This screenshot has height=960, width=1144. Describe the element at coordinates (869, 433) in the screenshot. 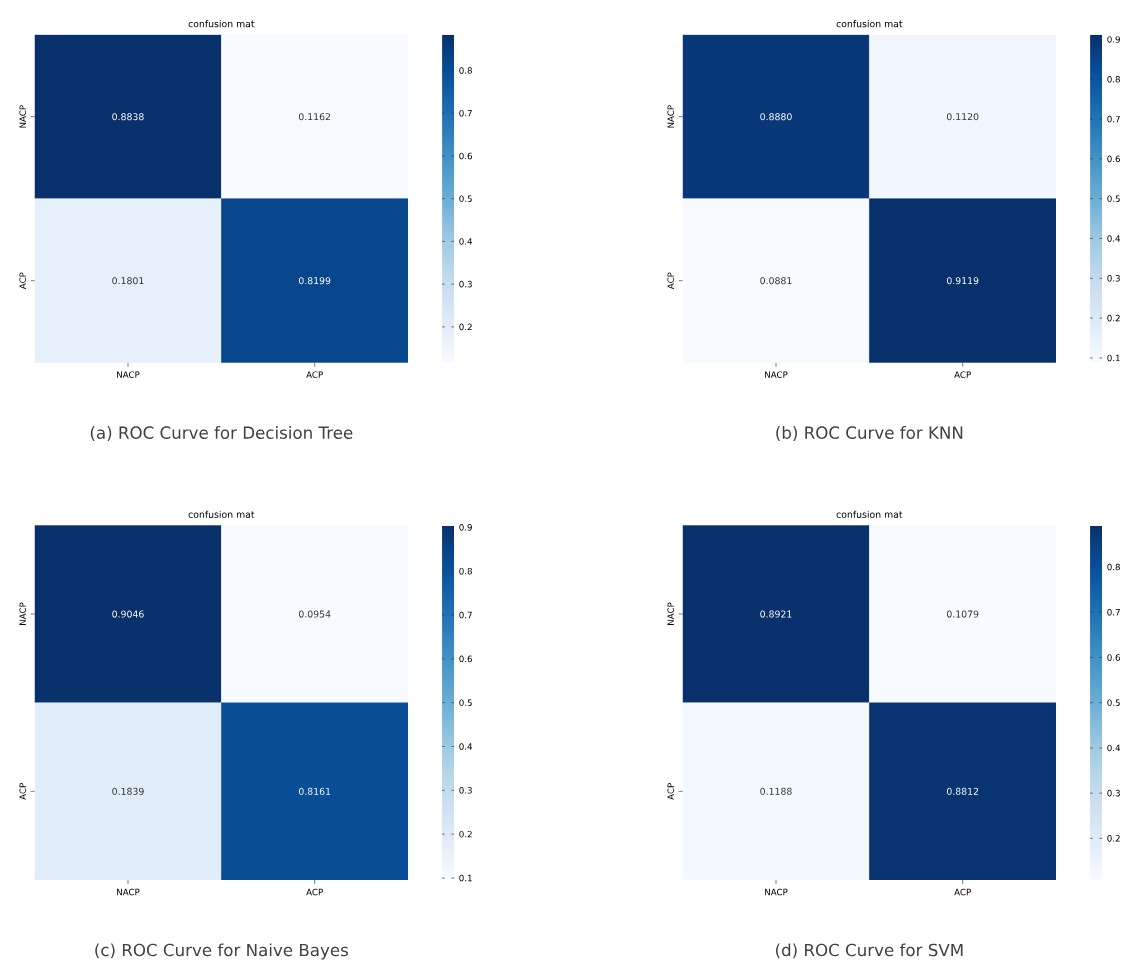

I see `text: (b) ROC Curve for KNN` at that location.